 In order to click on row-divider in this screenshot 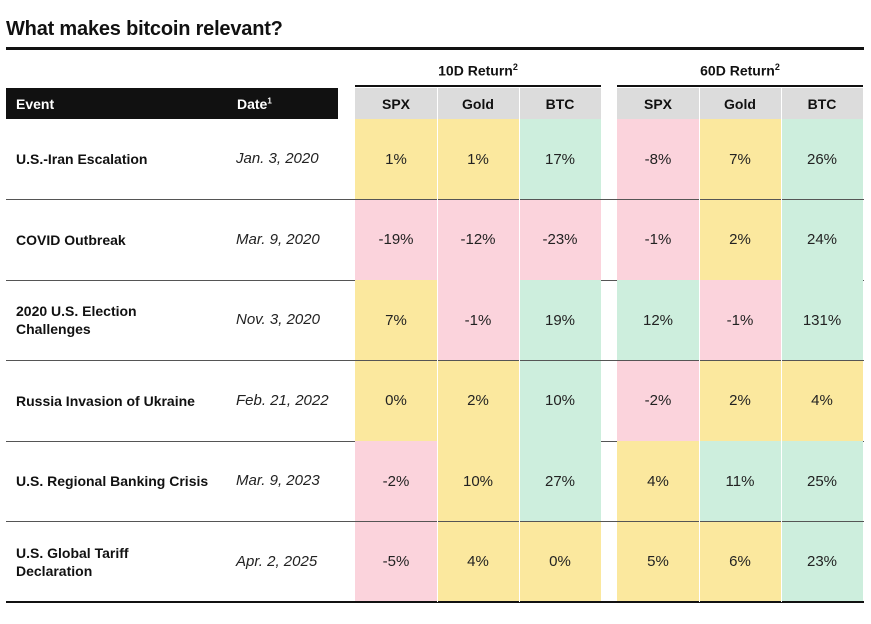, I will do `click(435, 602)`.